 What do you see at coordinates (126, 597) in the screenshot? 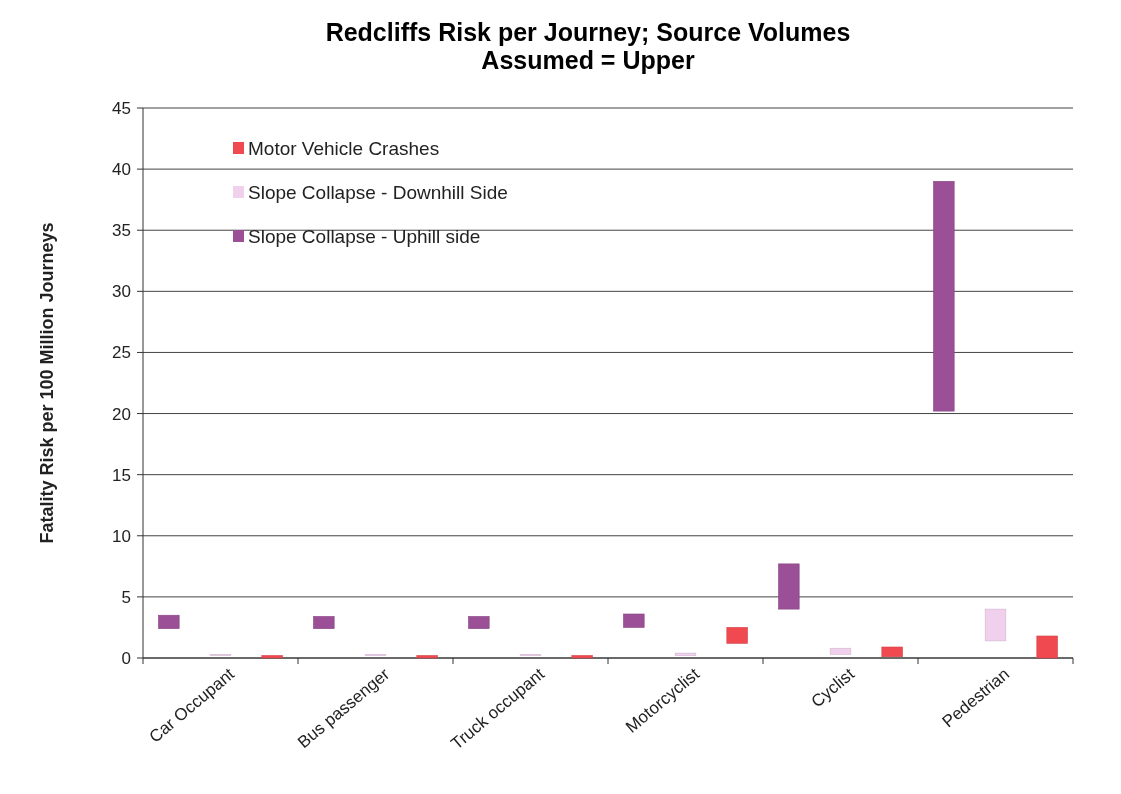
I see `y-tick-label: 5` at bounding box center [126, 597].